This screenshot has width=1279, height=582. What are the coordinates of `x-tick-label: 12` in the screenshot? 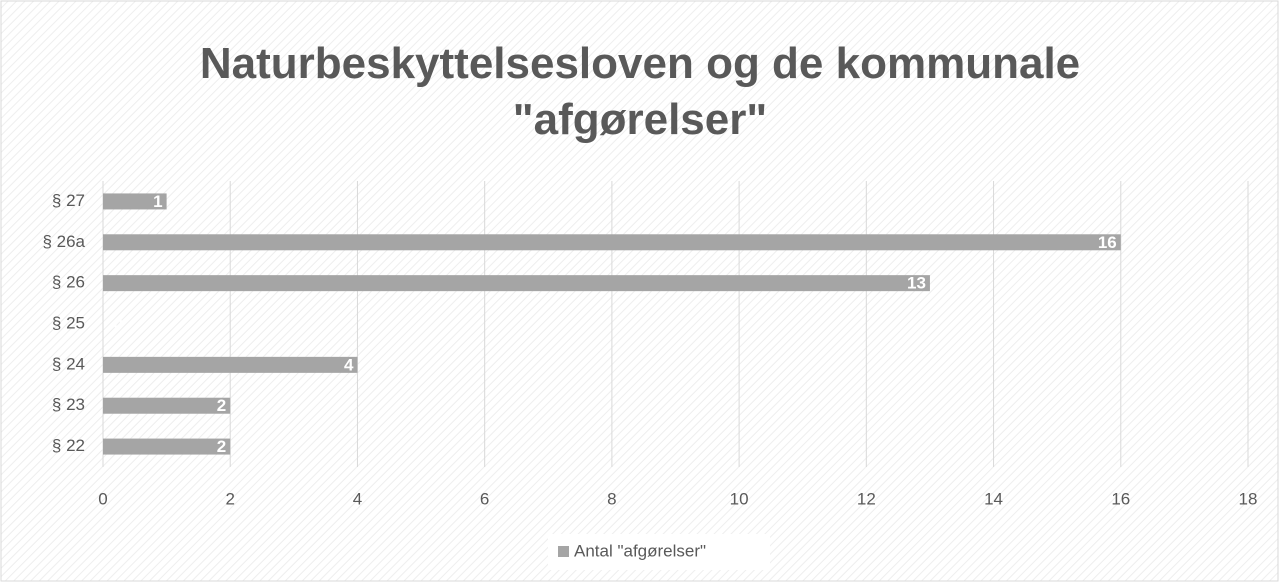 It's located at (866, 498).